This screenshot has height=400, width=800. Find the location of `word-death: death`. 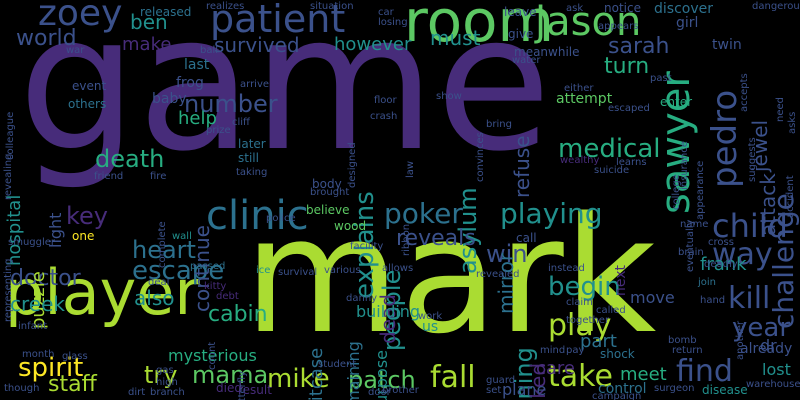

word-death: death is located at coordinates (130, 159).